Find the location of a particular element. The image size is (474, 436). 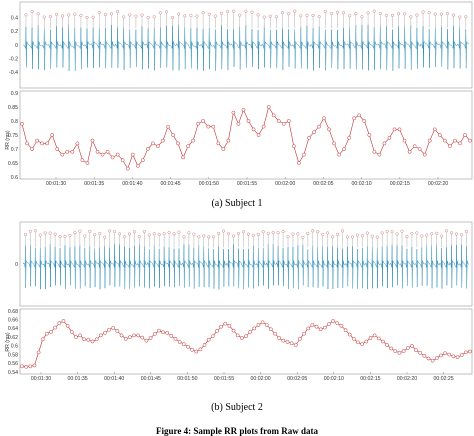

subject2-rr-plot is located at coordinates (246, 344).